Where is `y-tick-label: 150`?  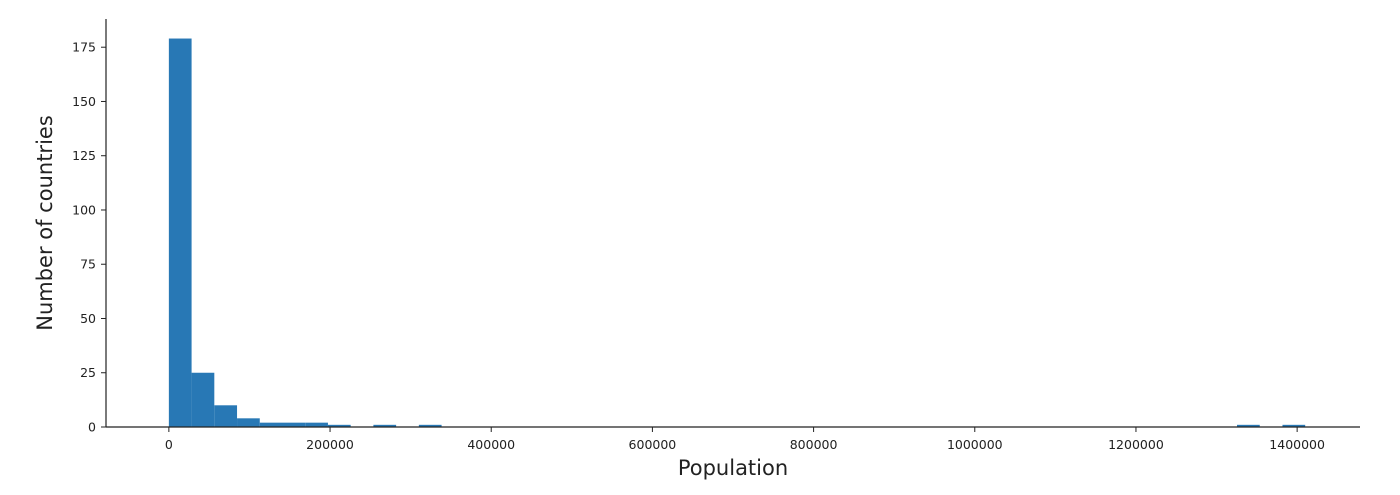
y-tick-label: 150 is located at coordinates (84, 101).